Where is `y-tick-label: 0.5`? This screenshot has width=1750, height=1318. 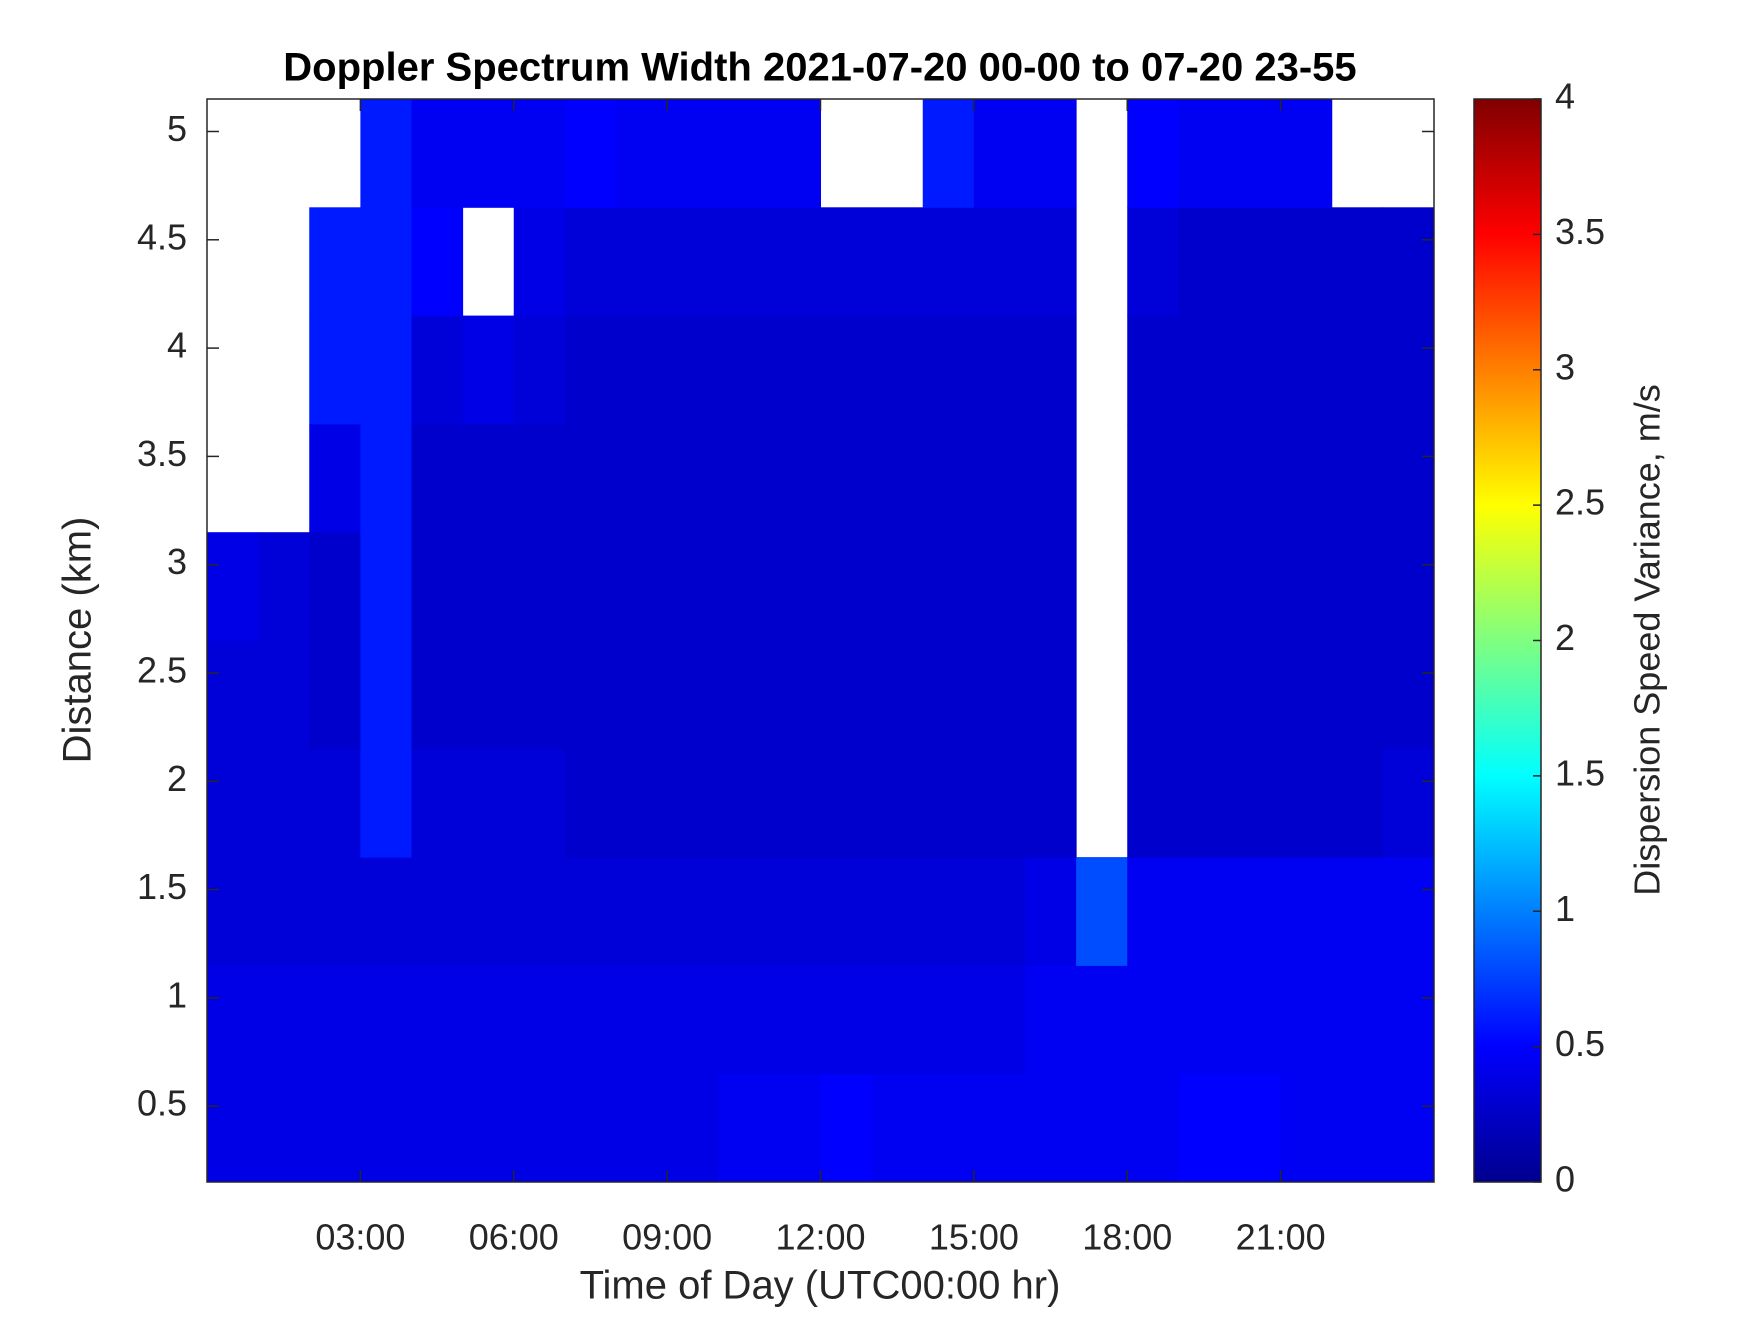 y-tick-label: 0.5 is located at coordinates (162, 1103).